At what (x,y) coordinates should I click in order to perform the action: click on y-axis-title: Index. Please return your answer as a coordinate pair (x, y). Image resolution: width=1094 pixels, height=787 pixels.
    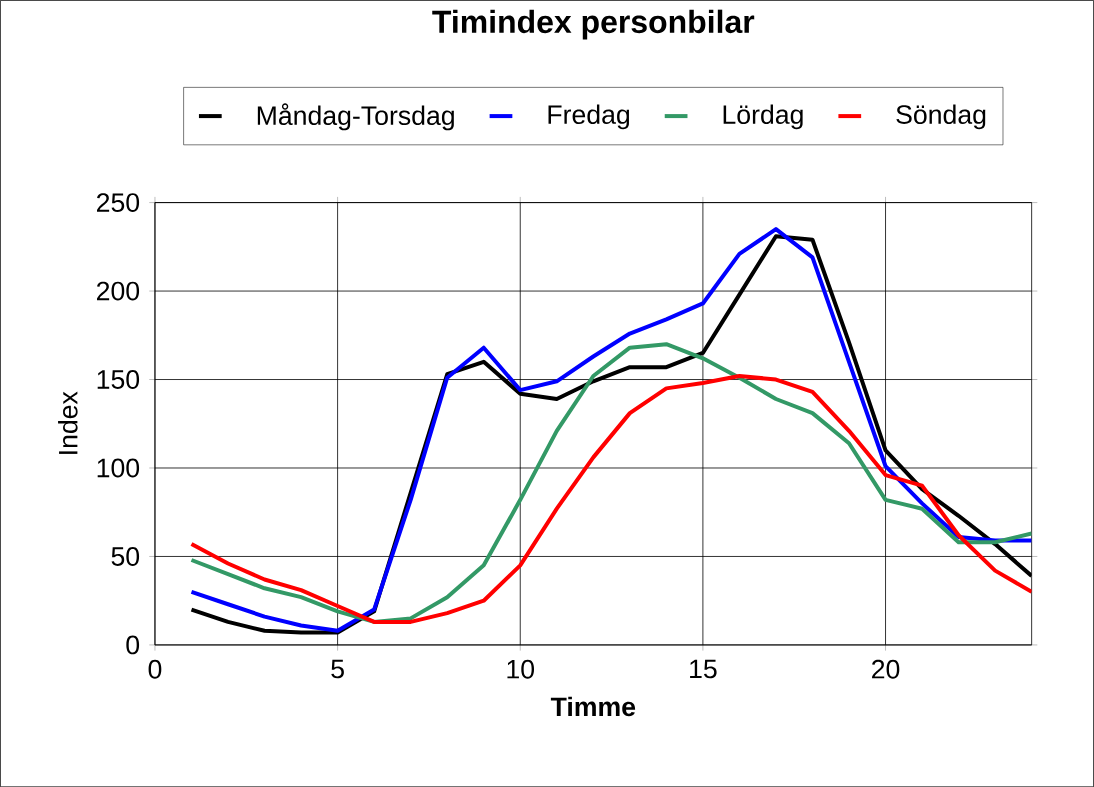
    Looking at the image, I should click on (68, 422).